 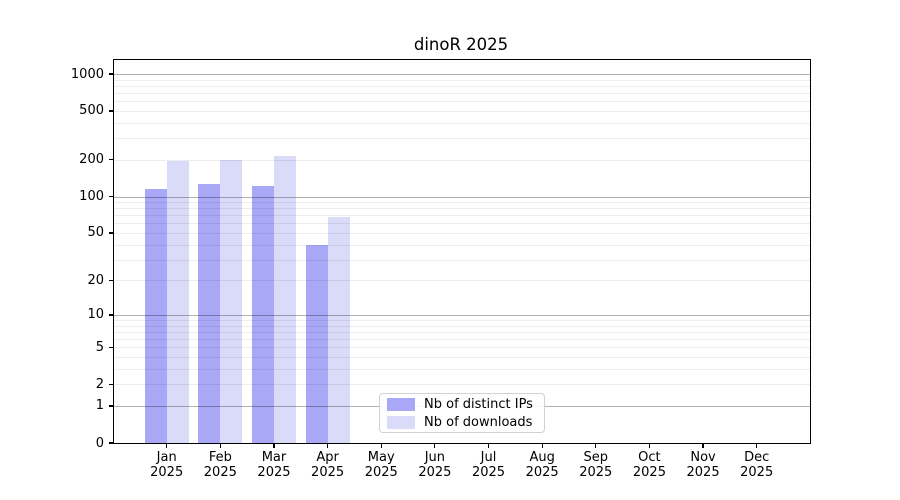 What do you see at coordinates (220, 465) in the screenshot?
I see `x-tick-label: Feb 2025` at bounding box center [220, 465].